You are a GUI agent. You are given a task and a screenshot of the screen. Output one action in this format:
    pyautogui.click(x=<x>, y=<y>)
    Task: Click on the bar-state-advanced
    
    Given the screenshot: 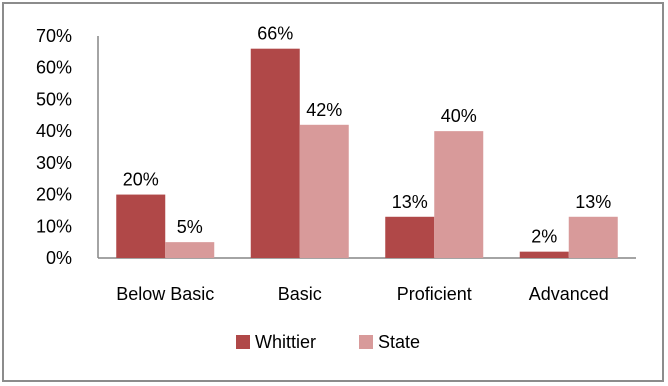 What is the action you would take?
    pyautogui.click(x=593, y=237)
    